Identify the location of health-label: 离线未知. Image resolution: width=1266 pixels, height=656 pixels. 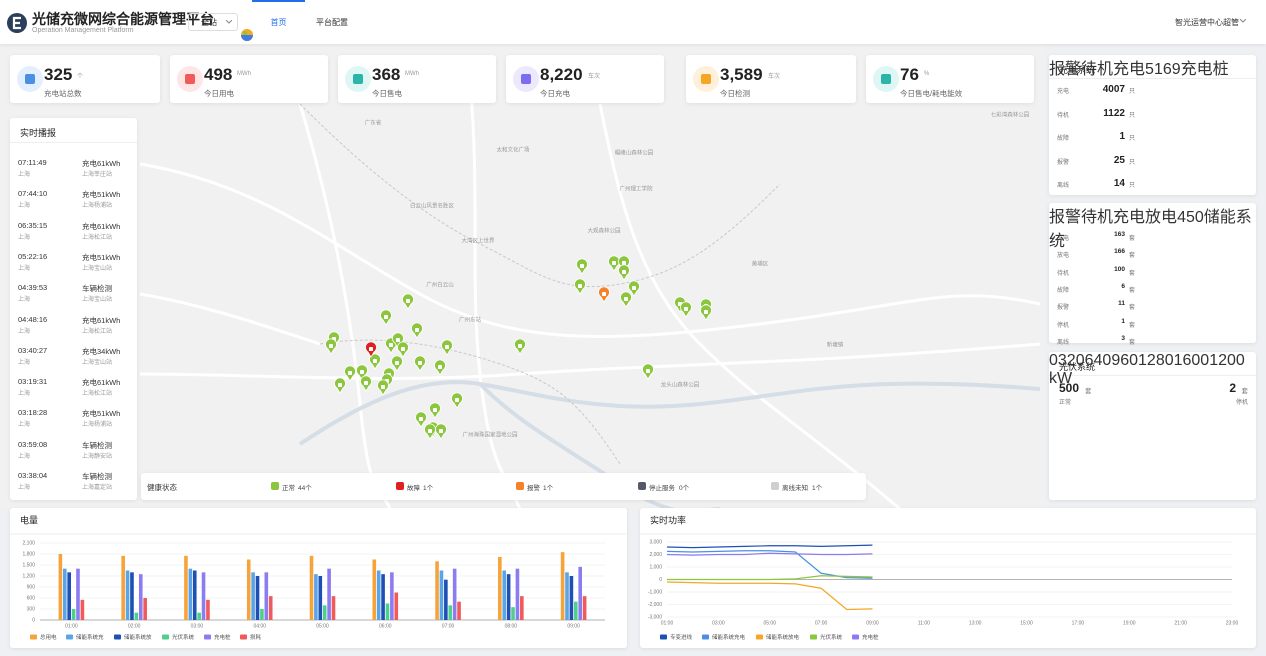
(795, 487).